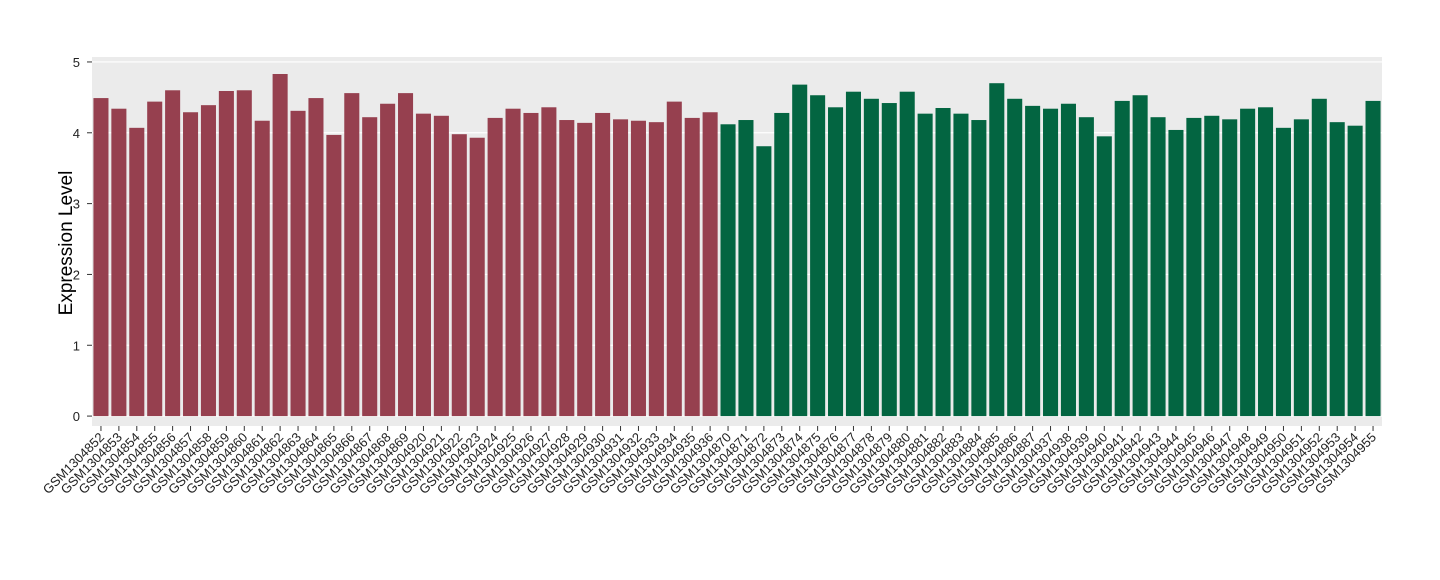 This screenshot has width=1440, height=580. Describe the element at coordinates (76, 416) in the screenshot. I see `y-tick-label: 0` at that location.